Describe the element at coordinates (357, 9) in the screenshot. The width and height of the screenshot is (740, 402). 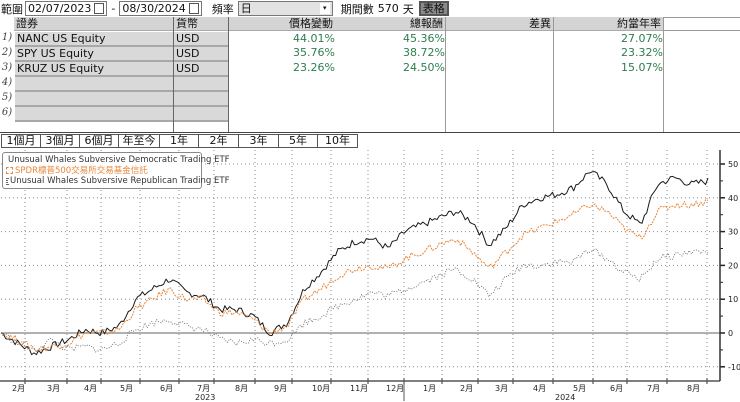
I see `period-count-label: 期間數` at that location.